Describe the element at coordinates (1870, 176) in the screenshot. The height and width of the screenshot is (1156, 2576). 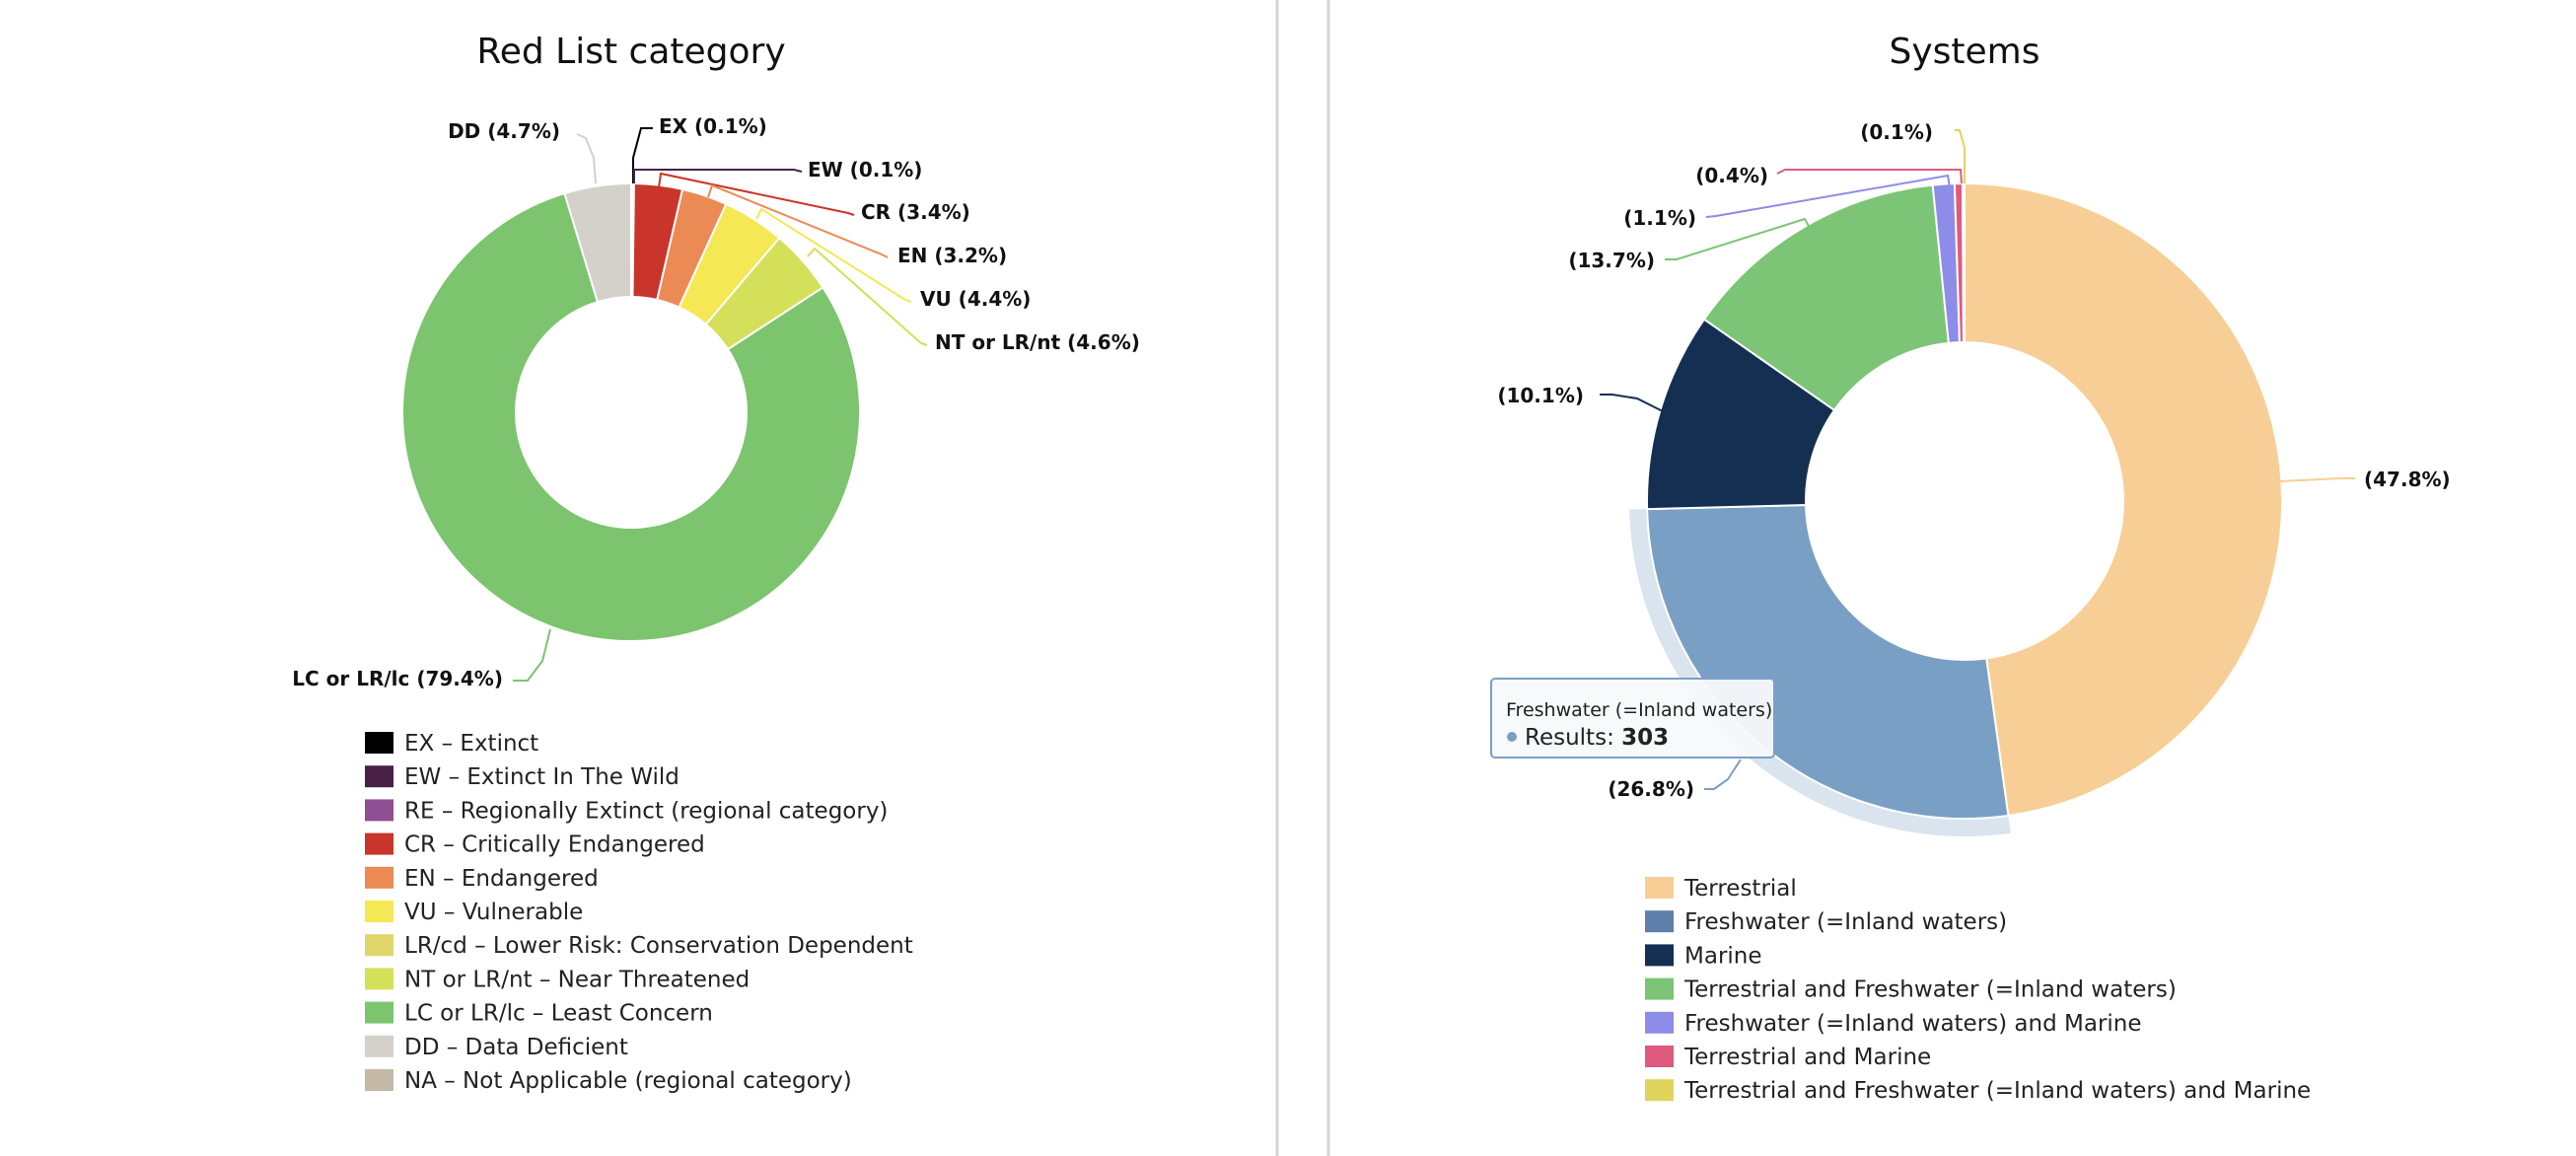
I see `connector-terrestrial-and-marine` at that location.